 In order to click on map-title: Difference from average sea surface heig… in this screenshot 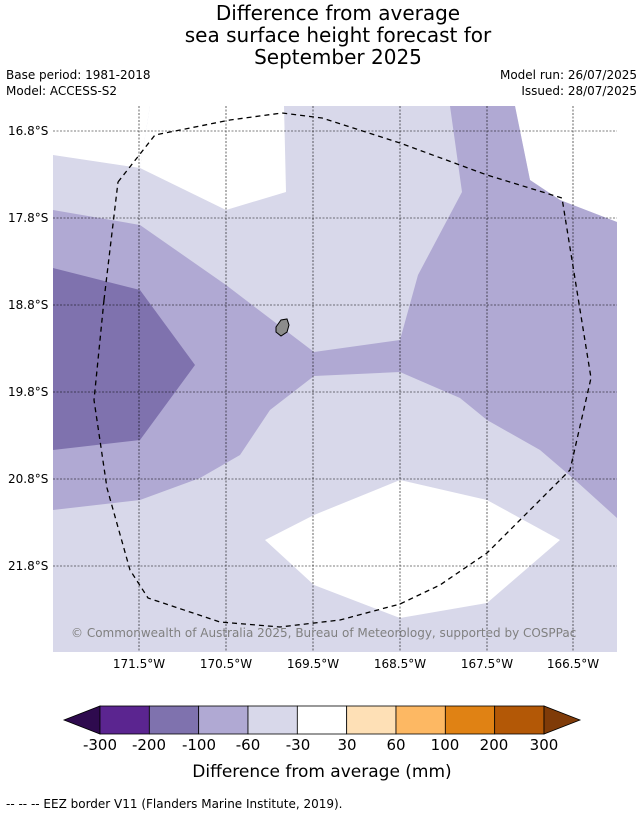, I will do `click(322, 35)`.